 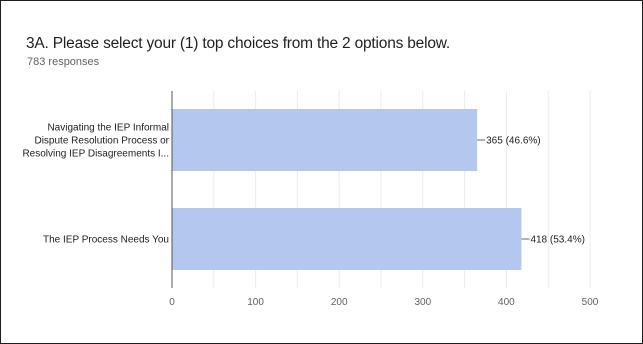 I want to click on category-label: Navigating the IEP Informal, so click(x=108, y=128).